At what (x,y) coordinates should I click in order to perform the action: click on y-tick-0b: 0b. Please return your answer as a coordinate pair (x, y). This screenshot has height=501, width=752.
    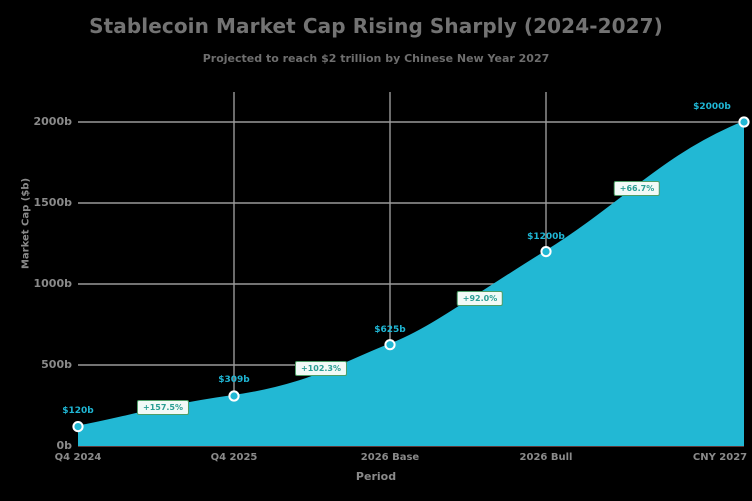
    Looking at the image, I should click on (64, 445).